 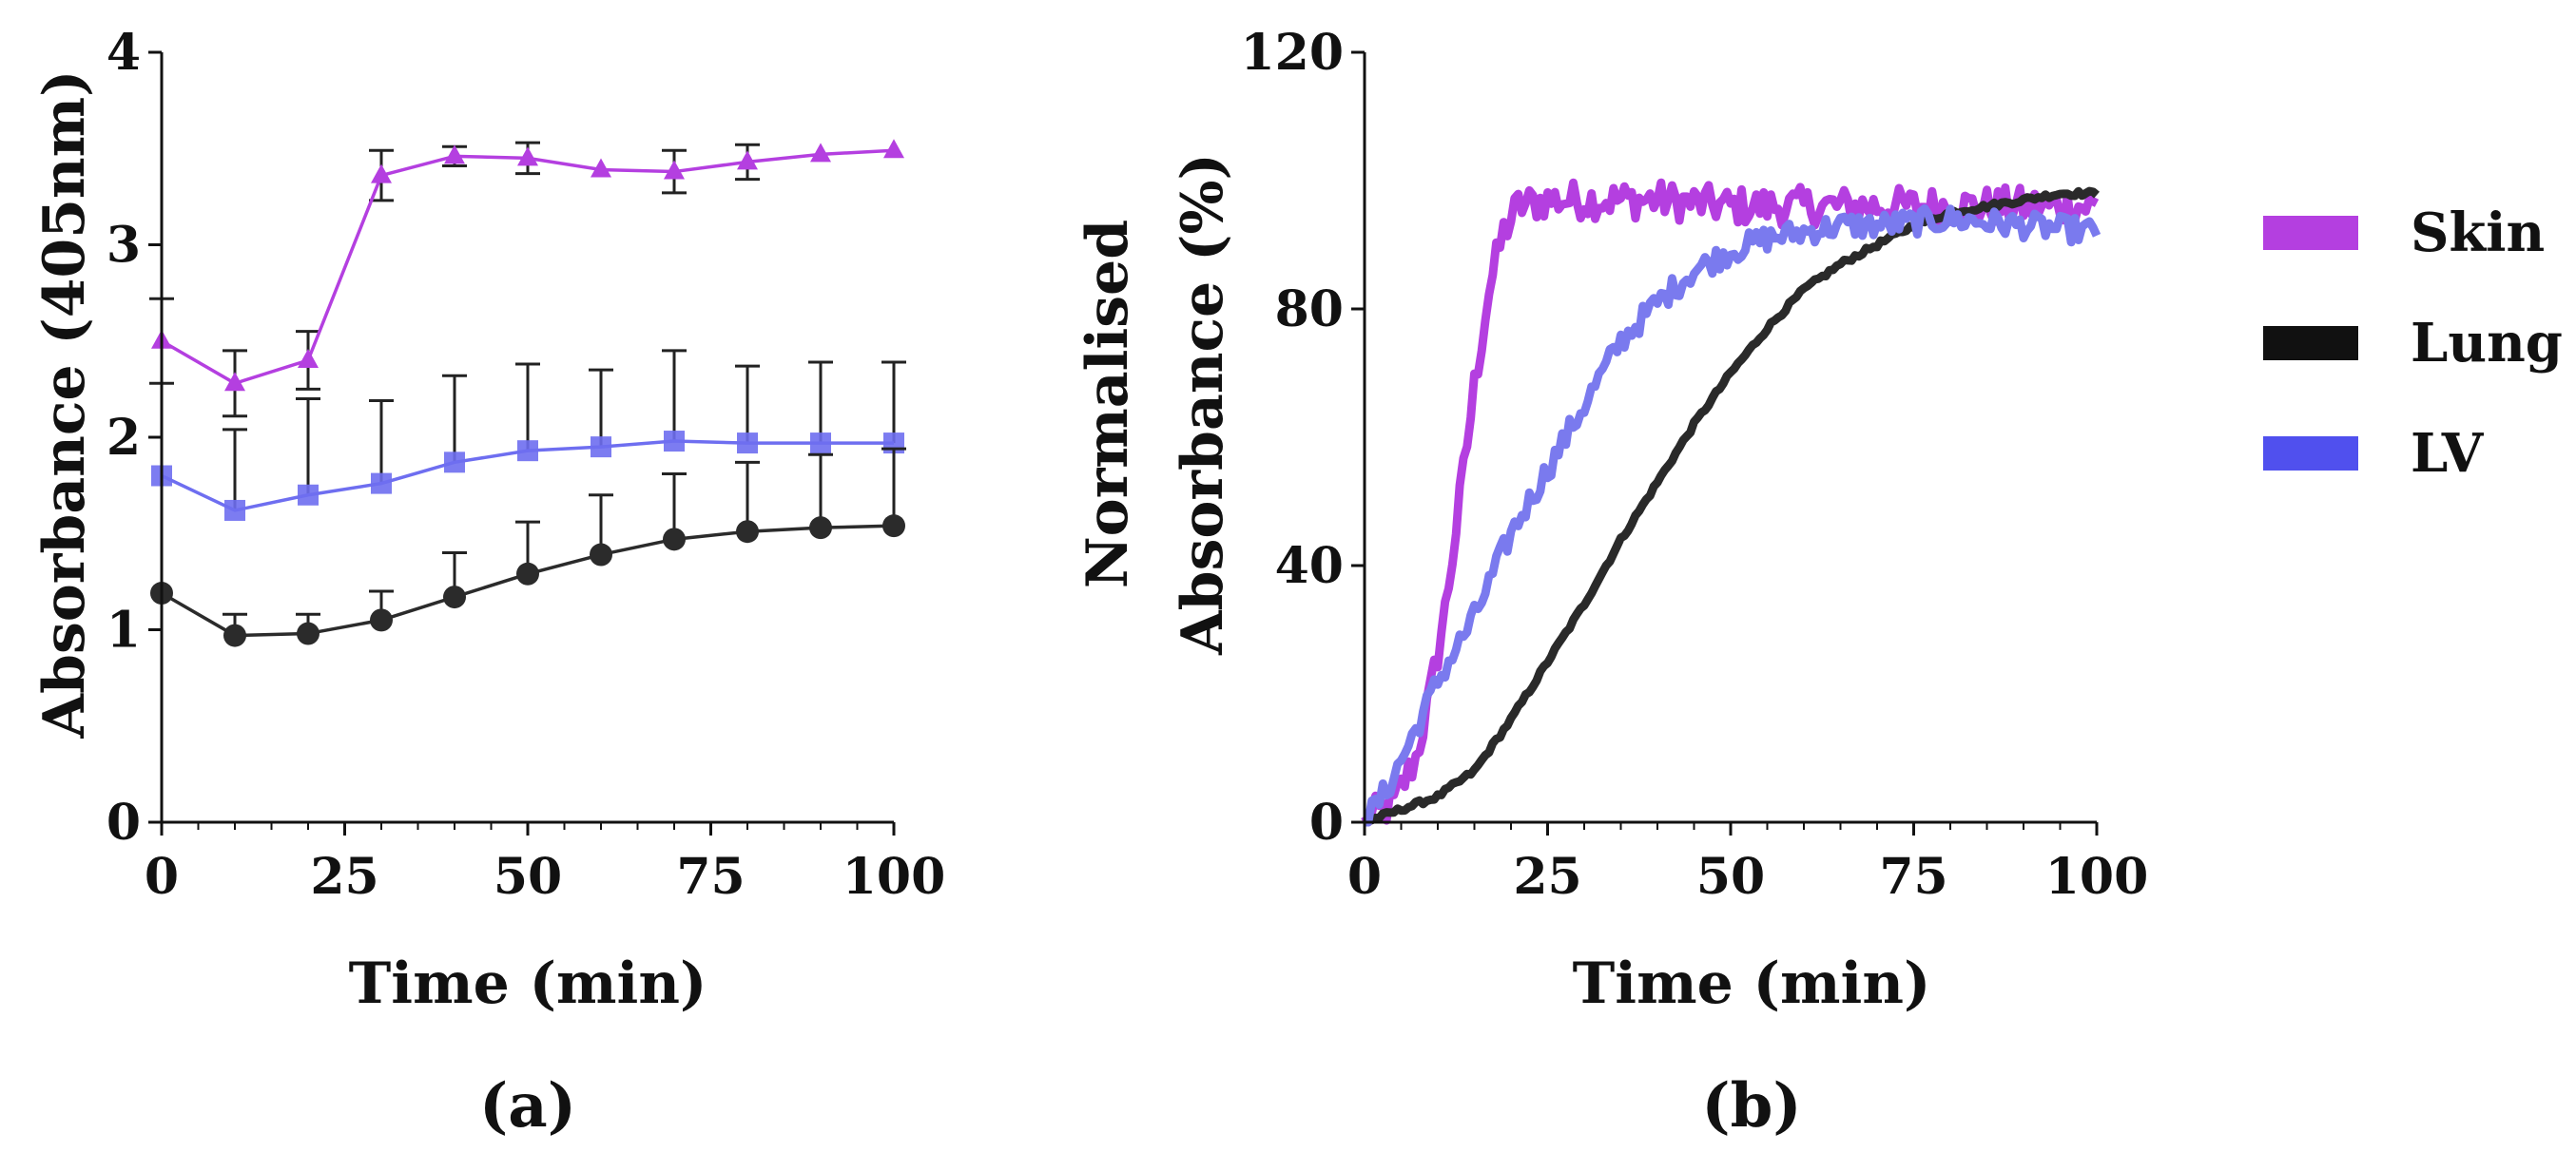 What do you see at coordinates (1751, 1106) in the screenshot?
I see `panel-b-label: (b)` at bounding box center [1751, 1106].